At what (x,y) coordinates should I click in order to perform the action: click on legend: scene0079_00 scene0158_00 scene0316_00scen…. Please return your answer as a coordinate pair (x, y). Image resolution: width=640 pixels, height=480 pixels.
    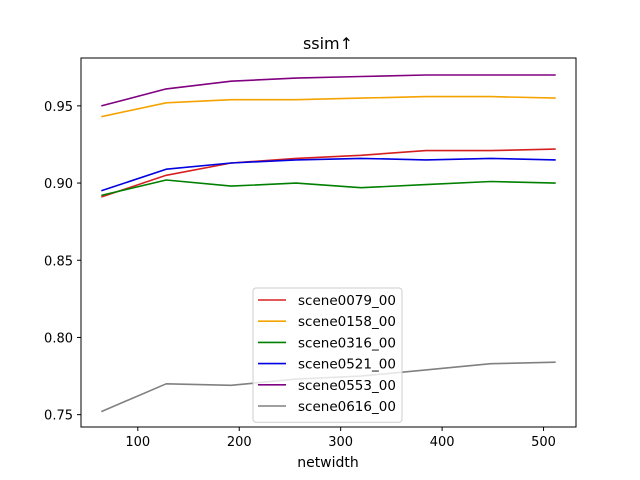
    Looking at the image, I should click on (327, 355).